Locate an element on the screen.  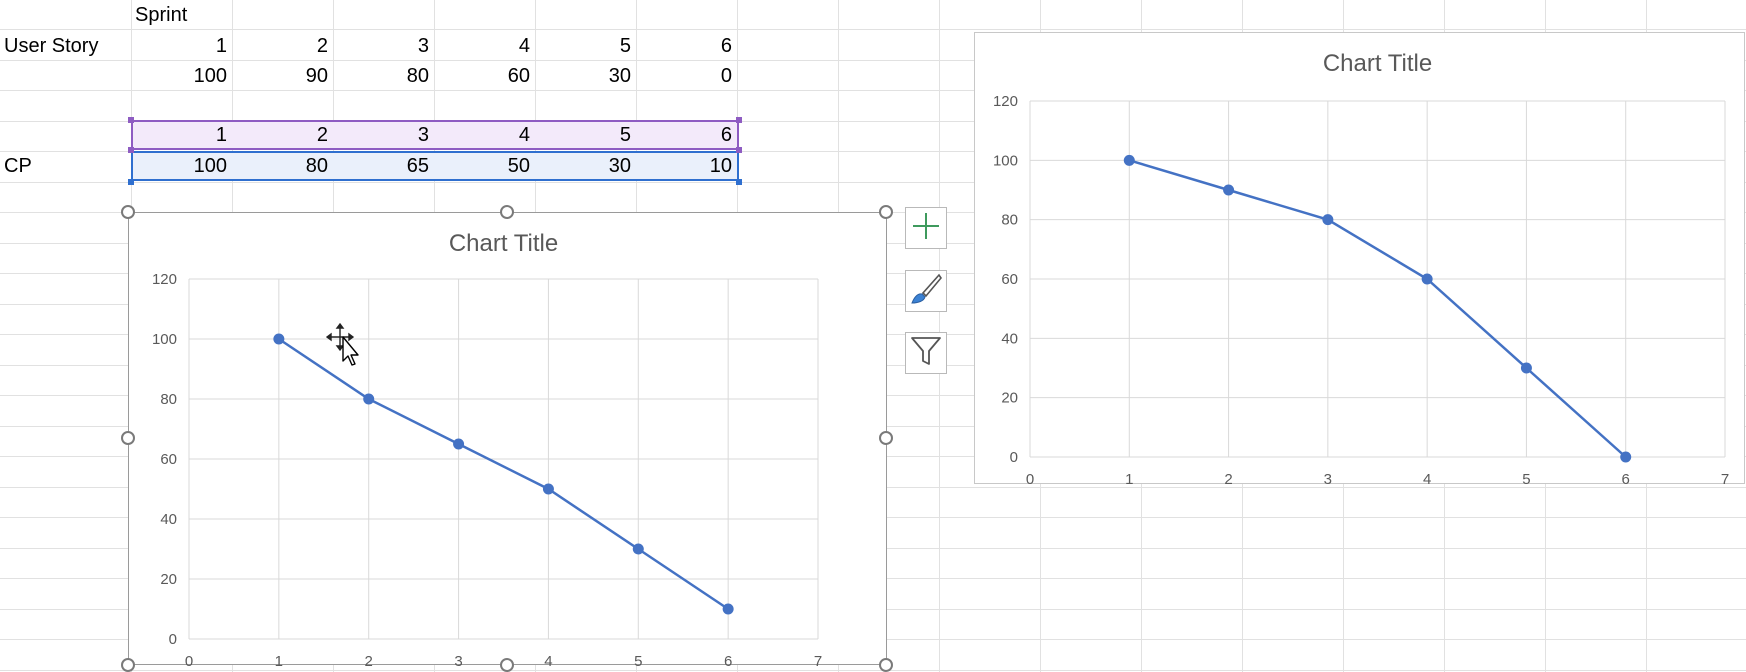
resize-handle-bottom-left is located at coordinates (128, 665).